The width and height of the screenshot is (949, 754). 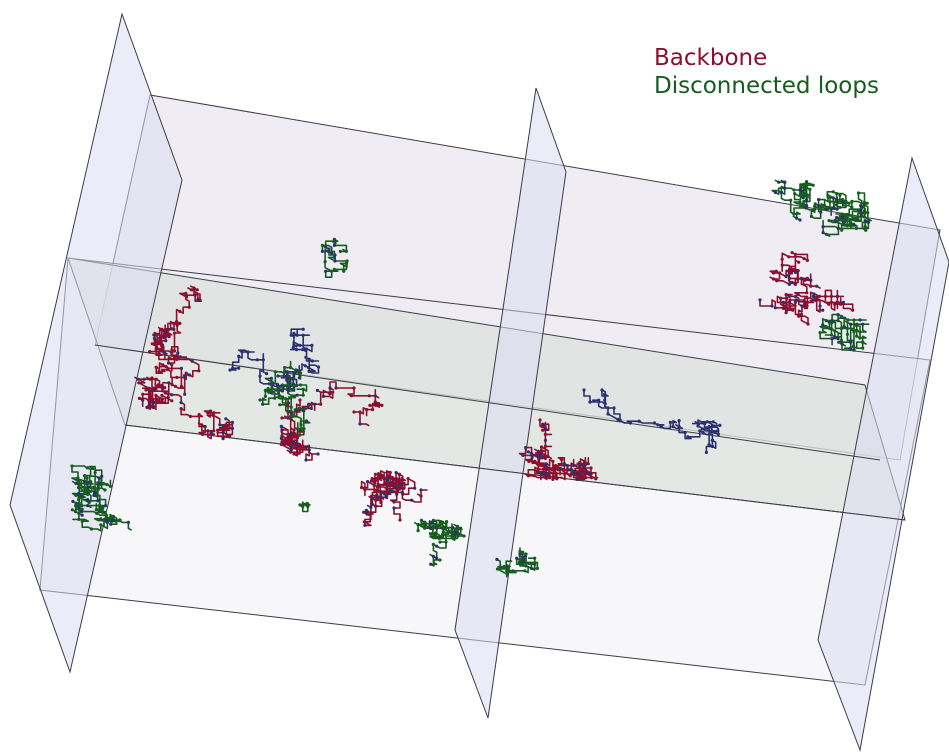 What do you see at coordinates (334, 258) in the screenshot?
I see `loops-walk-small-top` at bounding box center [334, 258].